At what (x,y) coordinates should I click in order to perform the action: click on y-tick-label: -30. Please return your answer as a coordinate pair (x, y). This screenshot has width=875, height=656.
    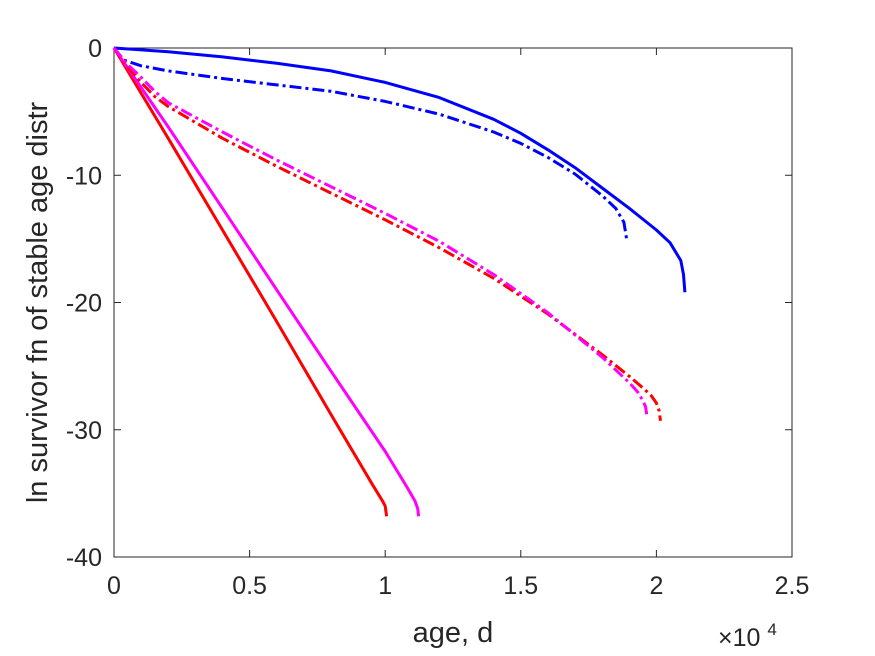
    Looking at the image, I should click on (84, 431).